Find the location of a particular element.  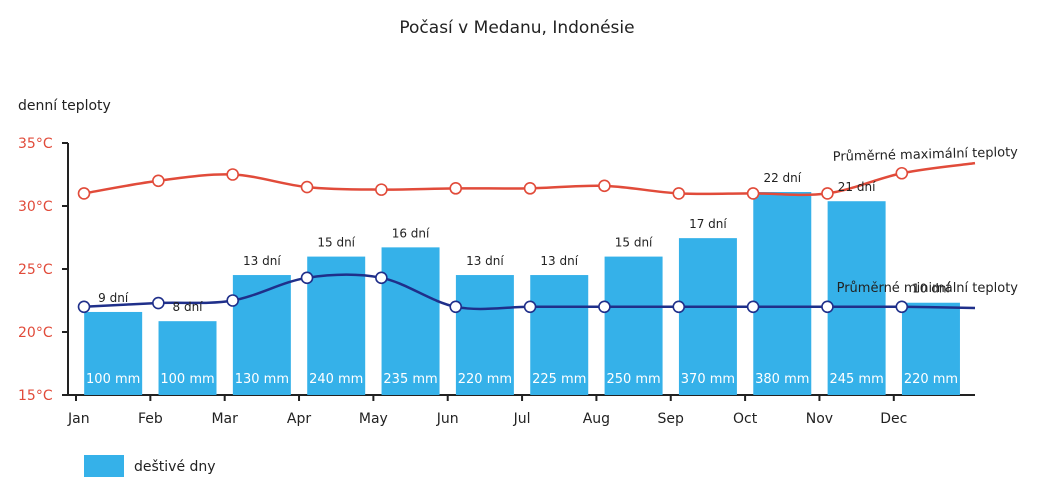

x-tick-label: Jul is located at coordinates (522, 419).